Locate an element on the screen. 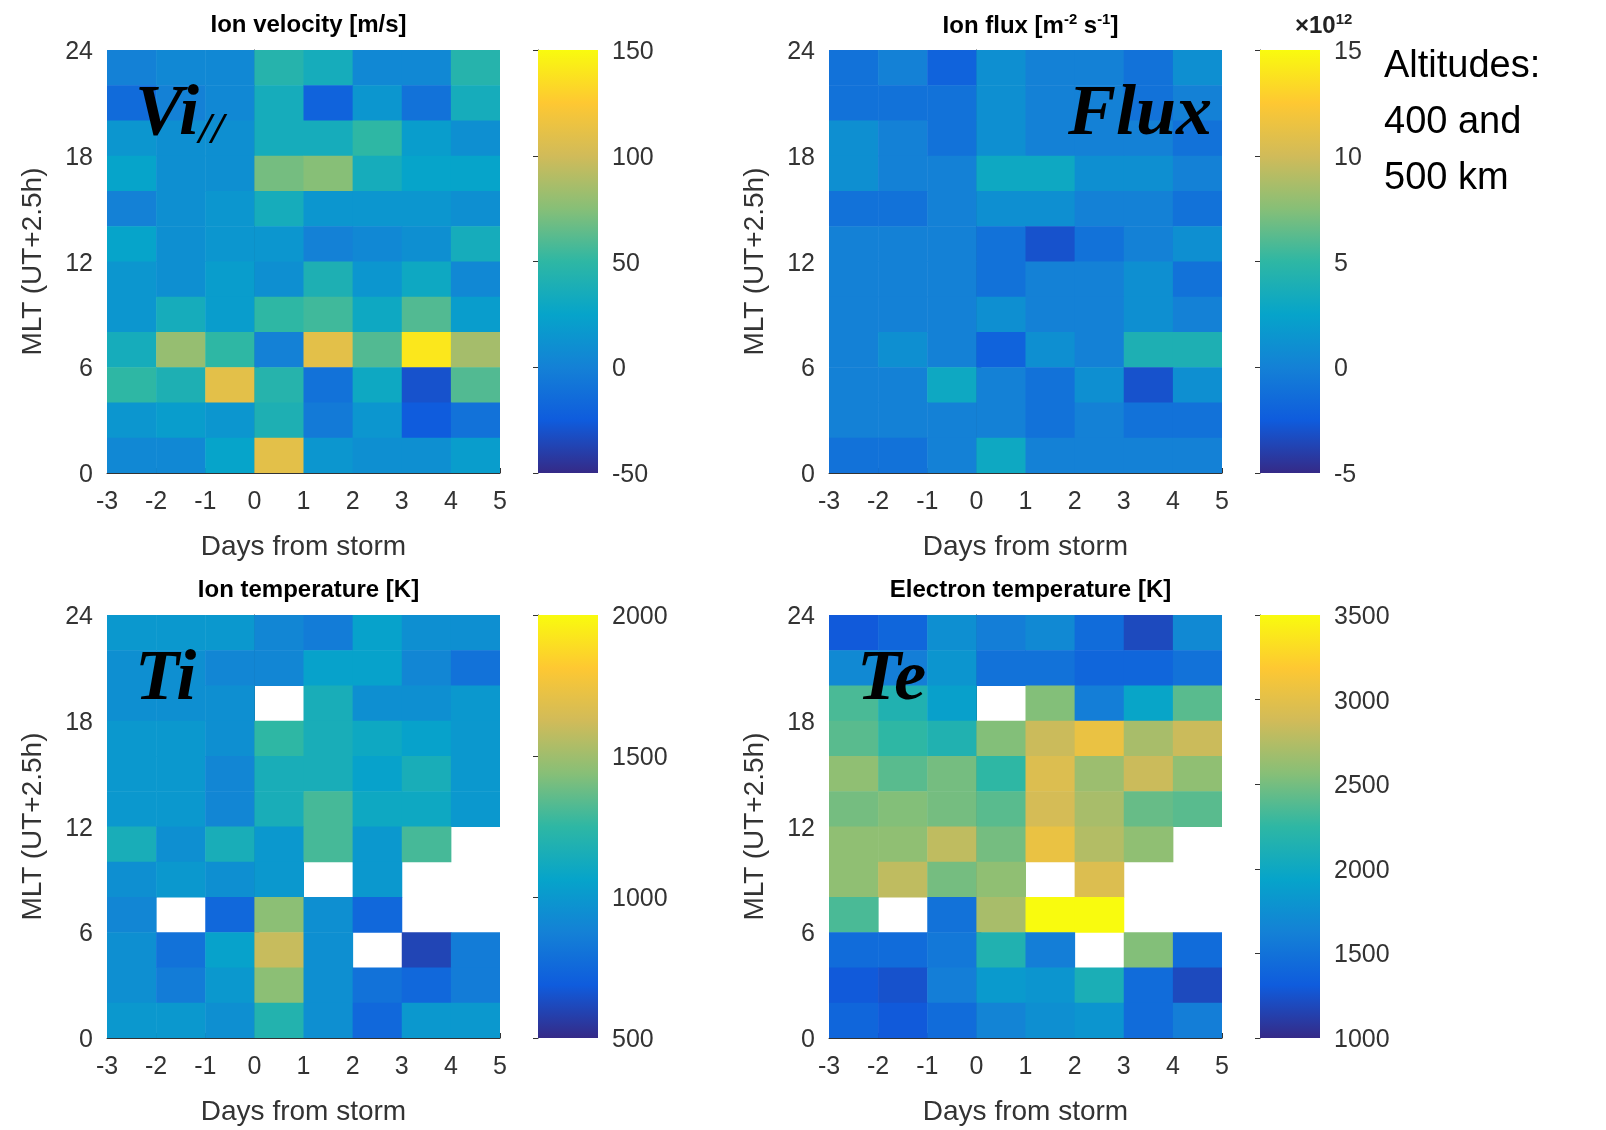 The width and height of the screenshot is (1606, 1130). color-bar-label: 10 is located at coordinates (1348, 155).